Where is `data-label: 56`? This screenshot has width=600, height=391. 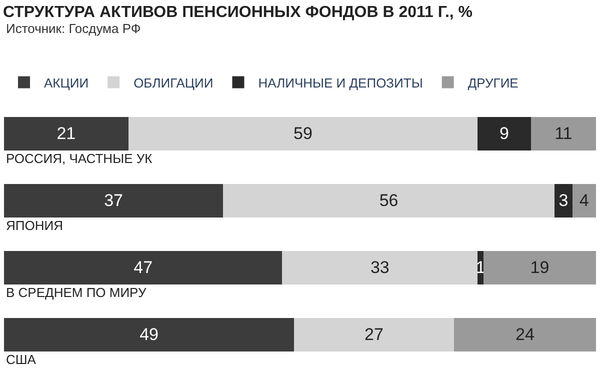 data-label: 56 is located at coordinates (388, 200).